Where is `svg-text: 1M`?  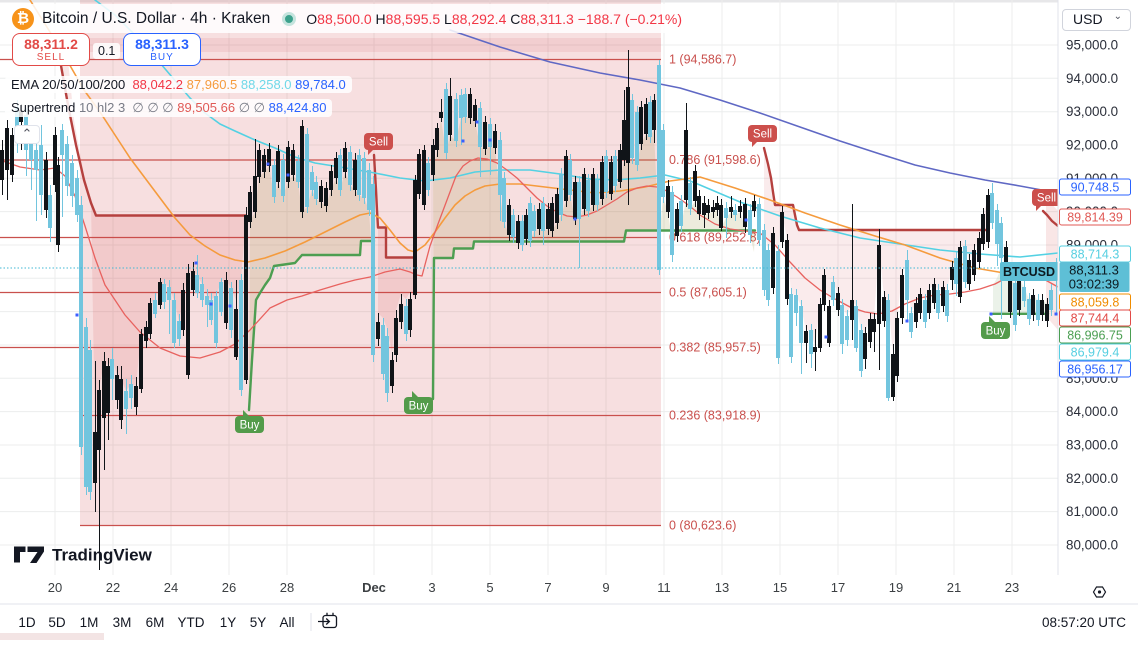
svg-text: 1M is located at coordinates (89, 622).